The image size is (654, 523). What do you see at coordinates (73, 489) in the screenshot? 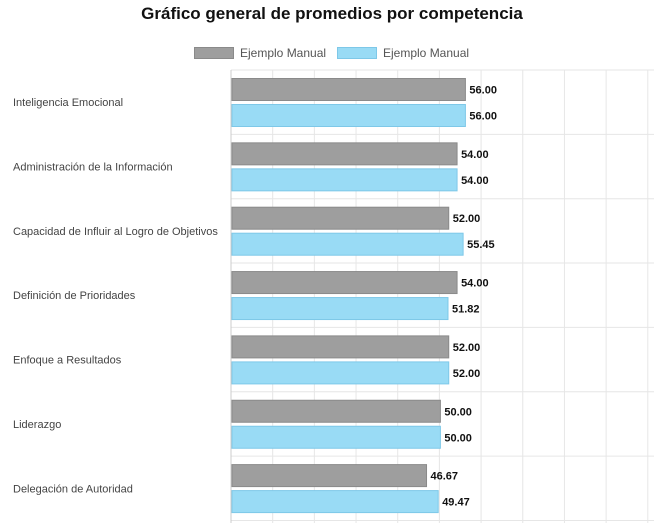
I see `category-label: Delegación de Autoridad` at bounding box center [73, 489].